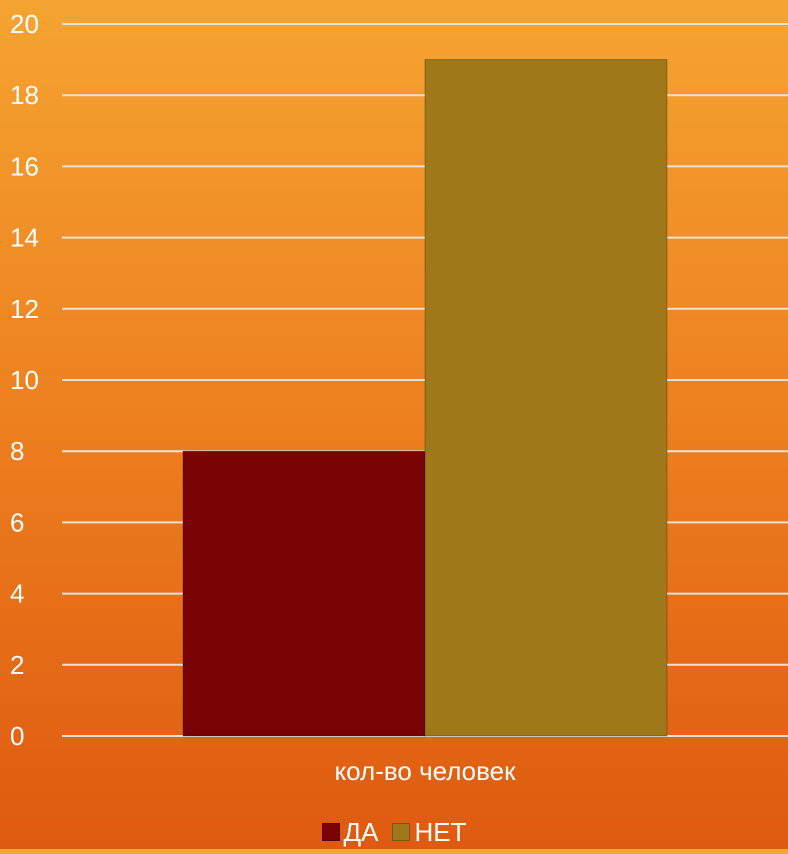 The width and height of the screenshot is (788, 854). I want to click on y-tick-label: 8, so click(17, 451).